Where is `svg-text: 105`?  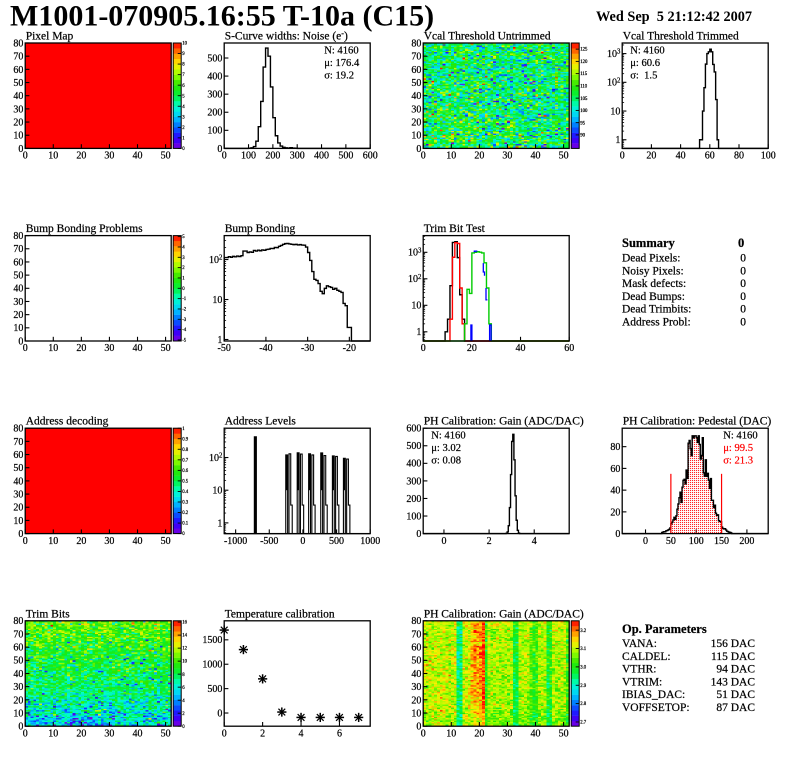 svg-text: 105 is located at coordinates (584, 99).